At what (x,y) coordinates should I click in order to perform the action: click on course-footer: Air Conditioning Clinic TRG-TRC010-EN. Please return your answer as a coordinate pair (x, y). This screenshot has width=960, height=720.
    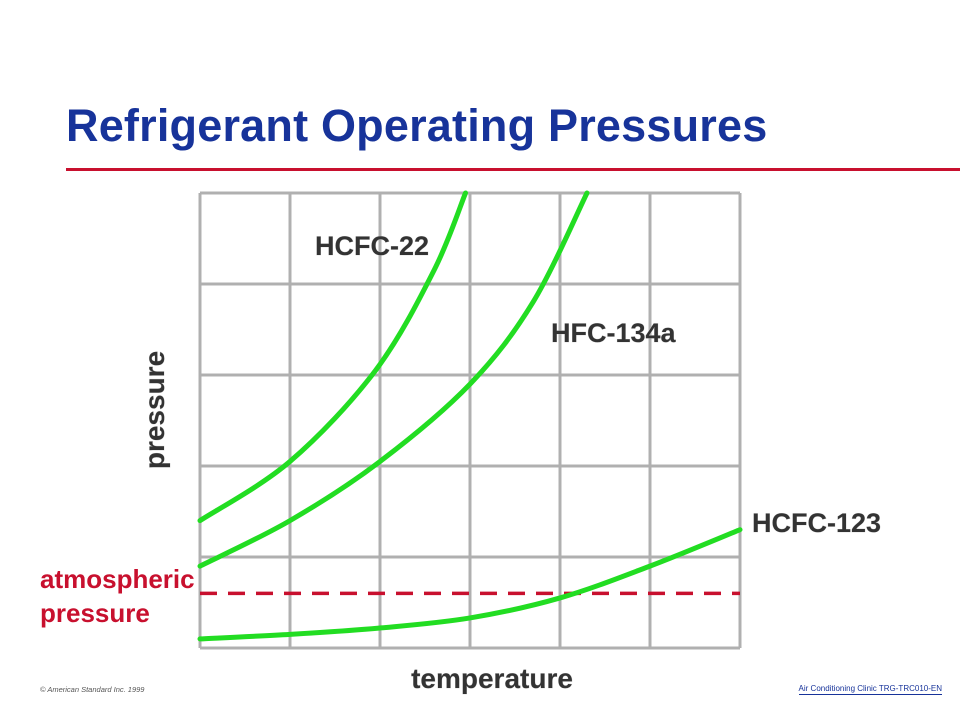
    Looking at the image, I should click on (870, 689).